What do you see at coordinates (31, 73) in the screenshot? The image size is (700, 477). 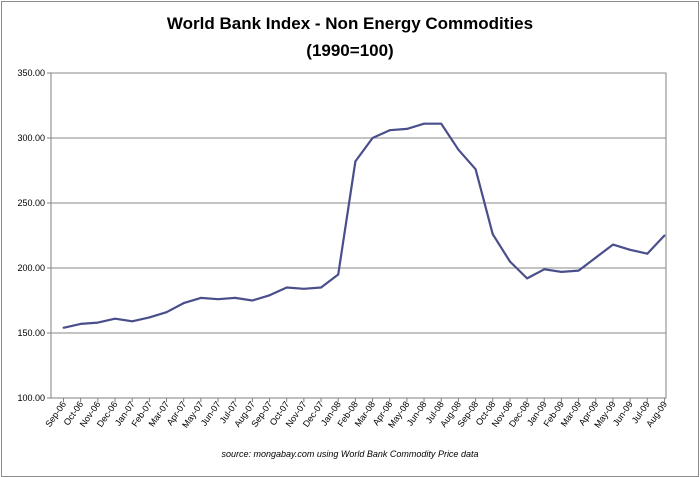 I see `y-tick-label: 350.00` at bounding box center [31, 73].